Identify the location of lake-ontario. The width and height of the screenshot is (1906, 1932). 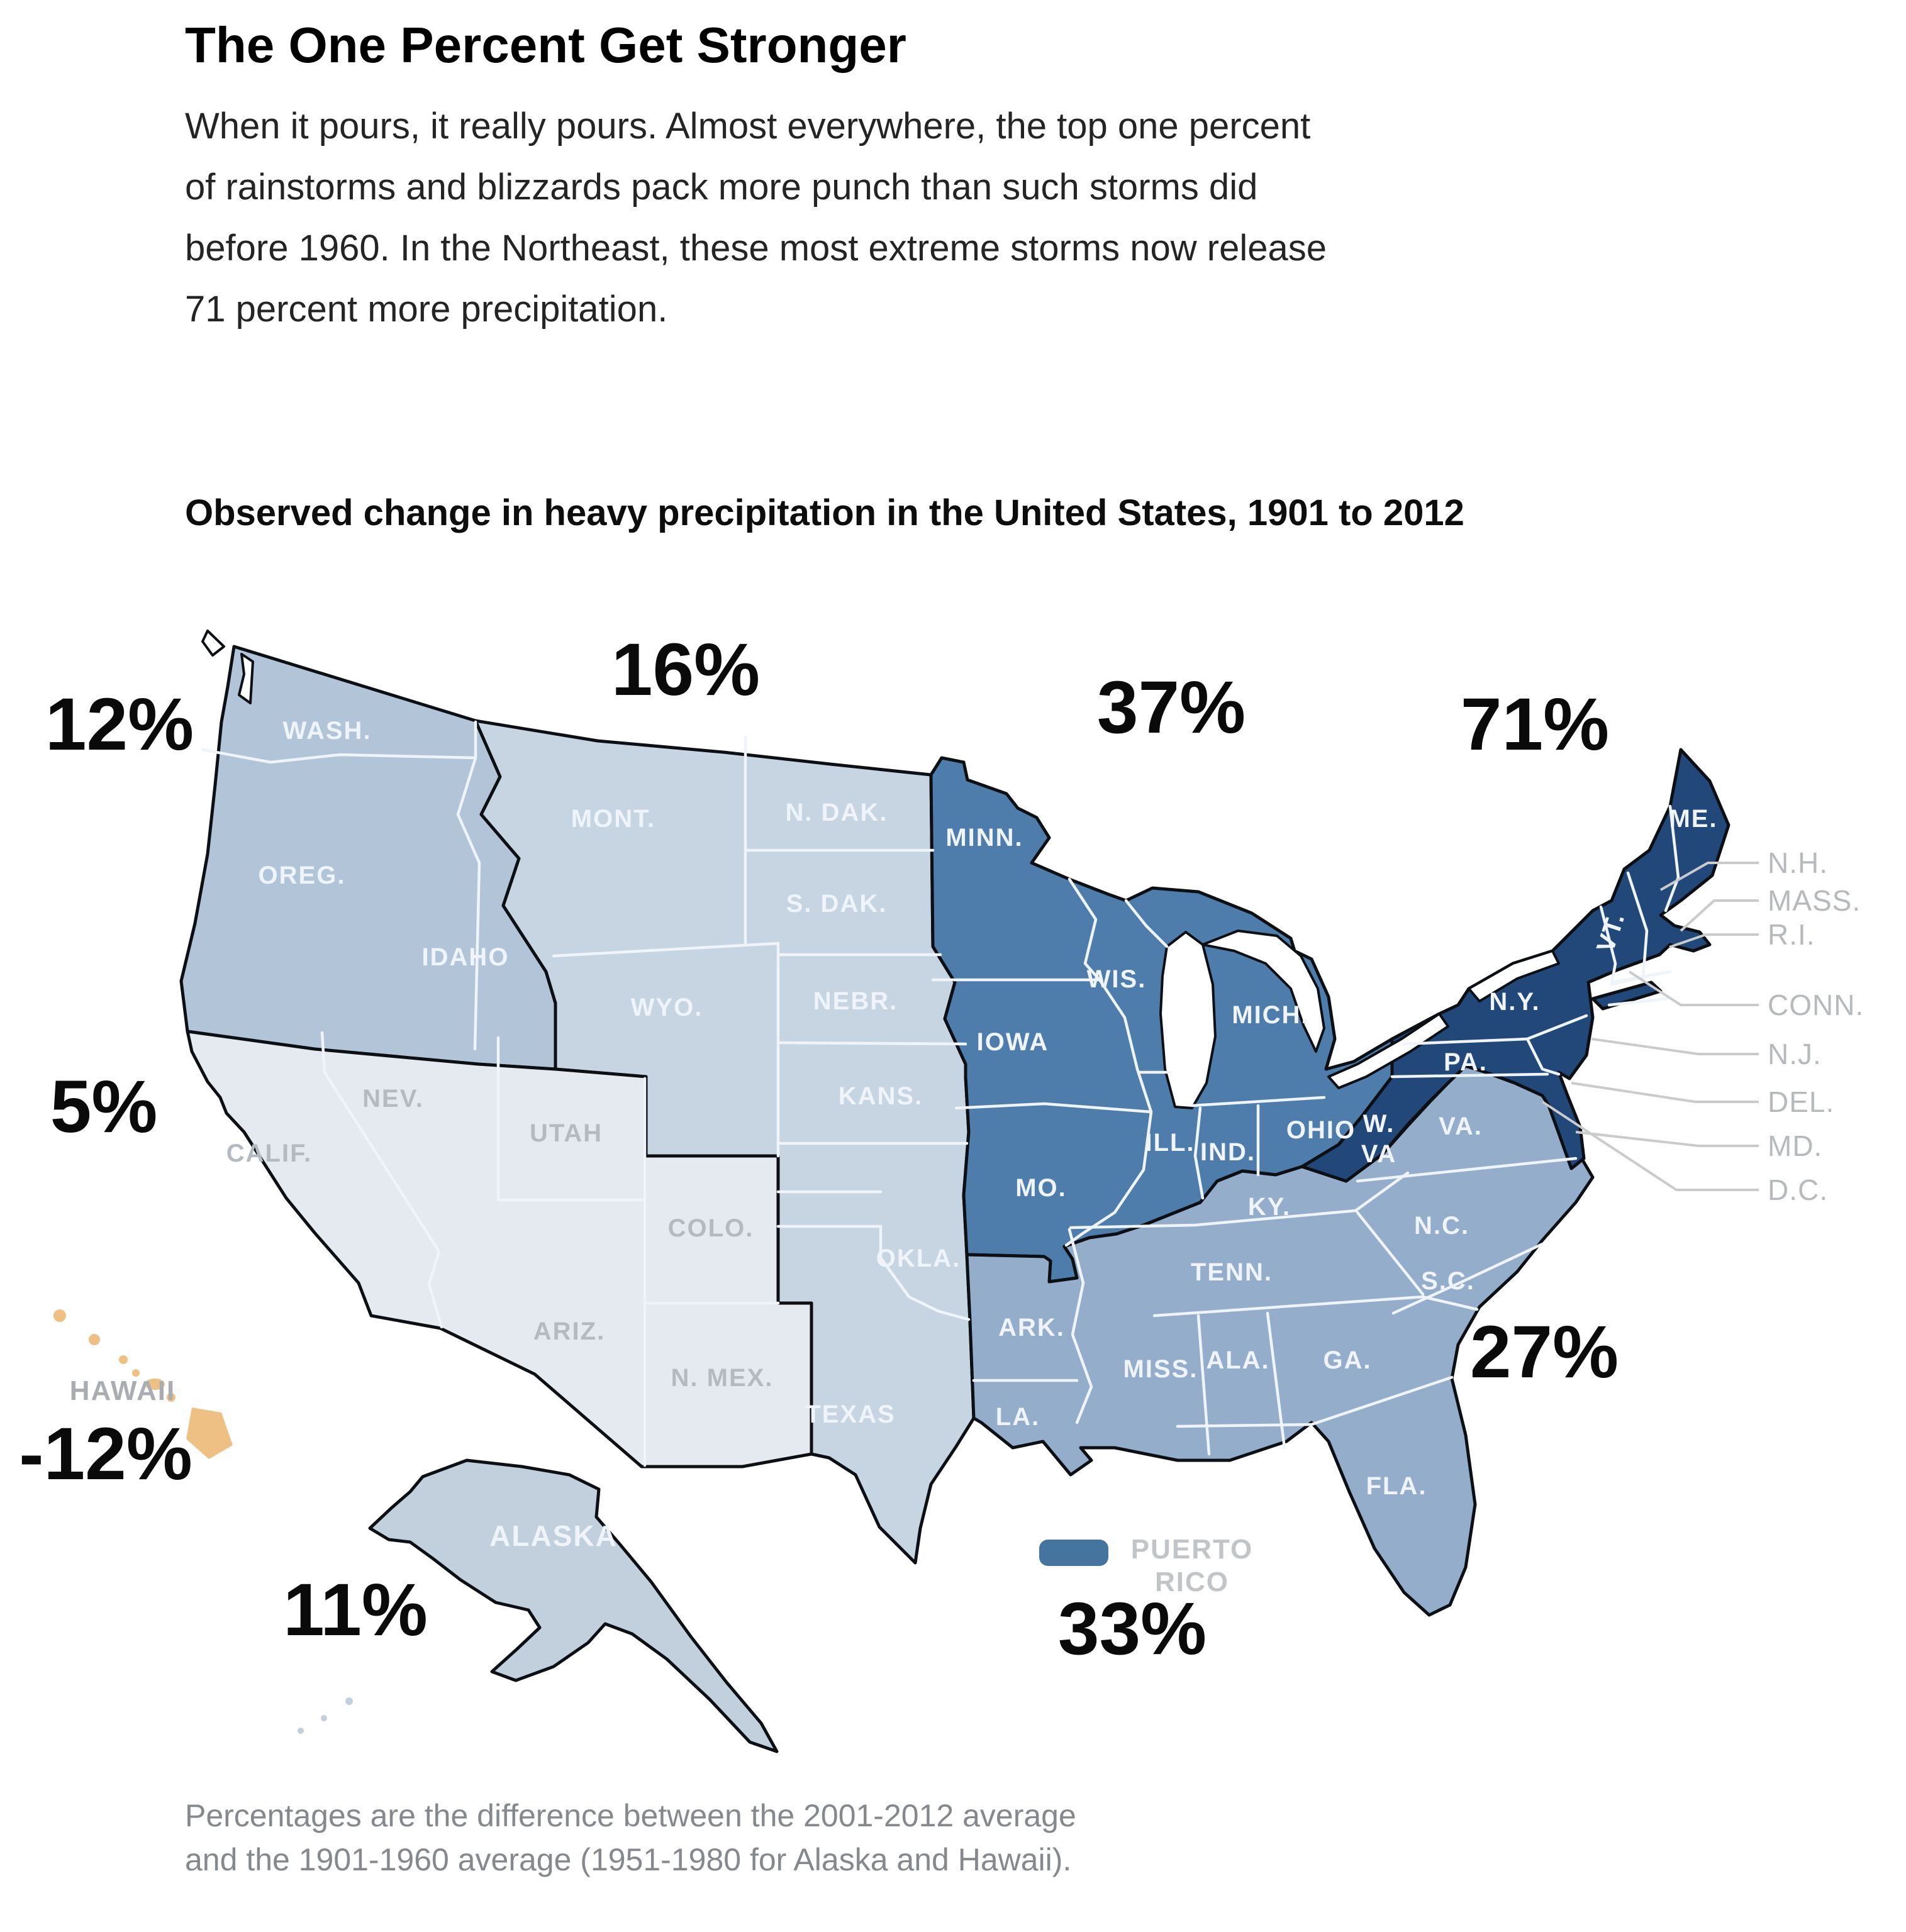
(1514, 976).